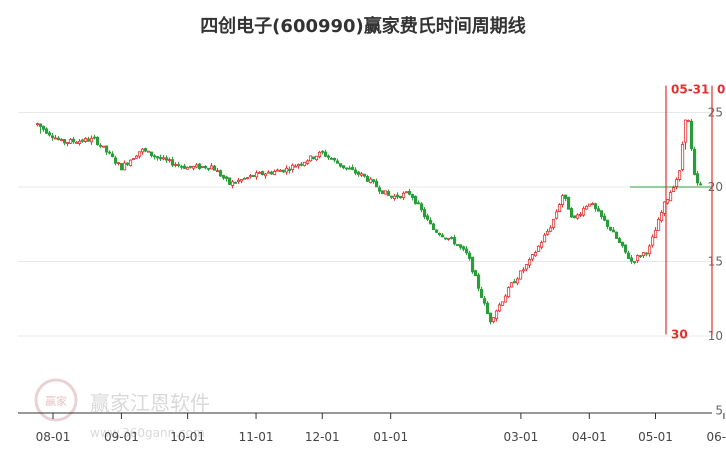  Describe the element at coordinates (56, 401) in the screenshot. I see `watermark-logo-text: 赢家` at that location.